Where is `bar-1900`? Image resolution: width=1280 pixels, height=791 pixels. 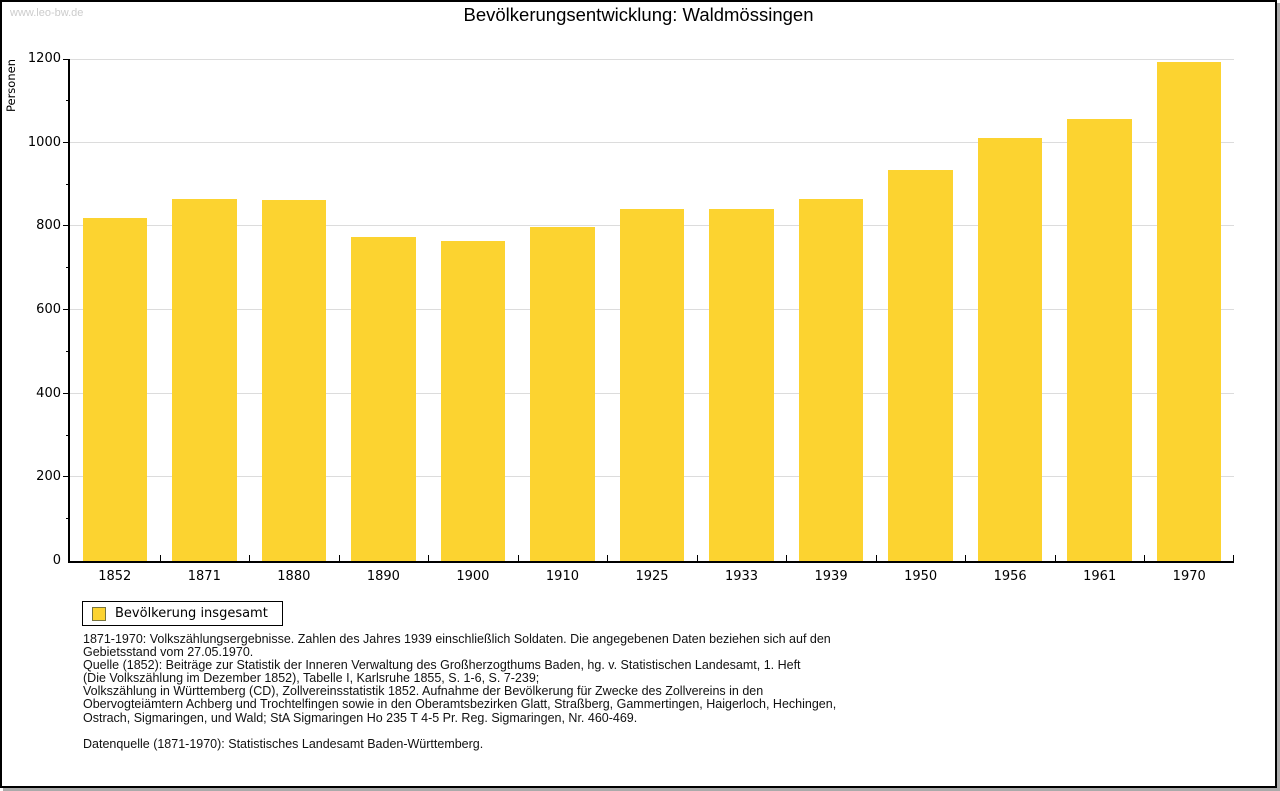
bar-1900 is located at coordinates (473, 400).